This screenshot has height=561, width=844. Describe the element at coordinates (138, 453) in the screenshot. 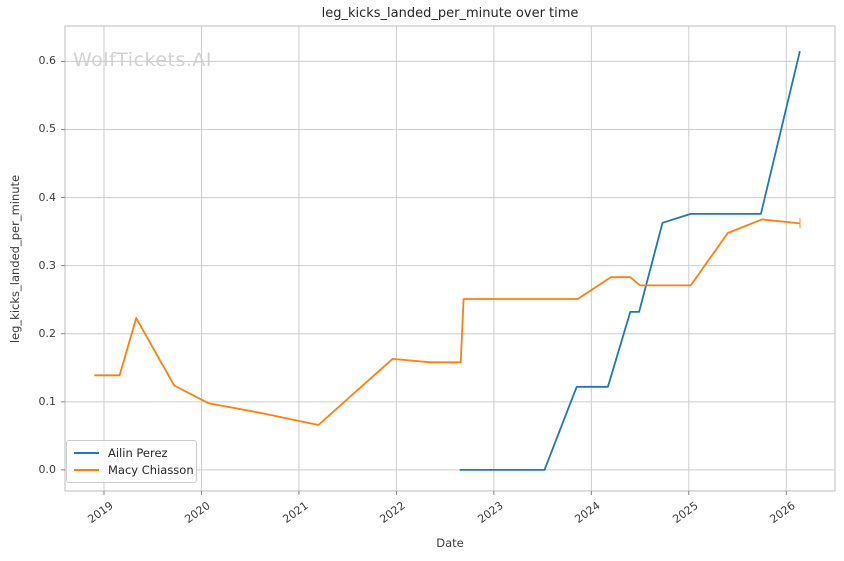

I see `legend-label: Ailin Perez` at that location.